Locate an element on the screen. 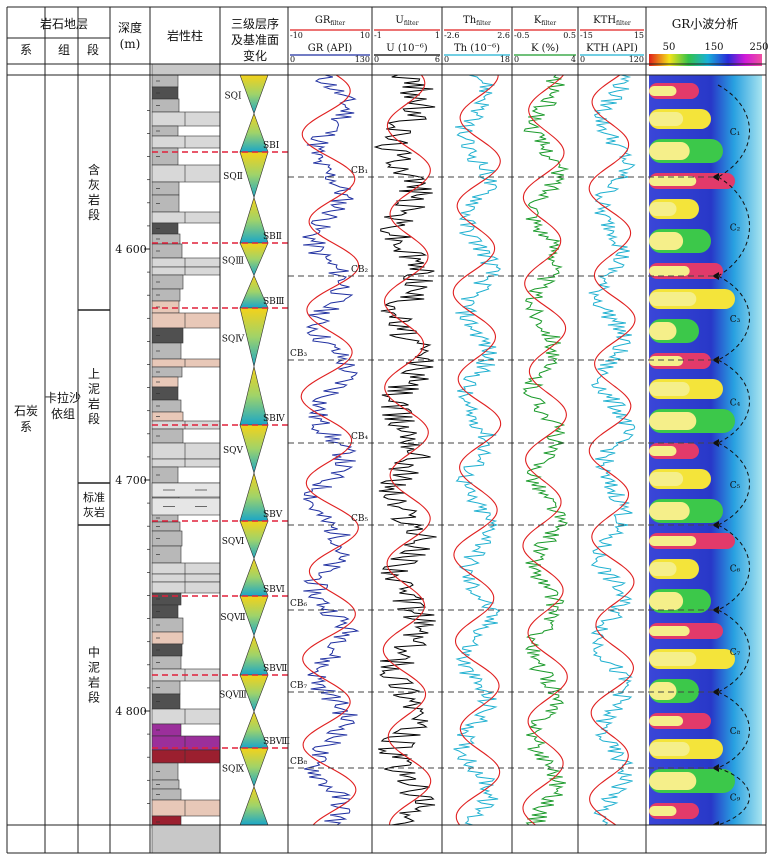 Image resolution: width=775 pixels, height=861 pixels. cycle-label: C₉ is located at coordinates (735, 799).